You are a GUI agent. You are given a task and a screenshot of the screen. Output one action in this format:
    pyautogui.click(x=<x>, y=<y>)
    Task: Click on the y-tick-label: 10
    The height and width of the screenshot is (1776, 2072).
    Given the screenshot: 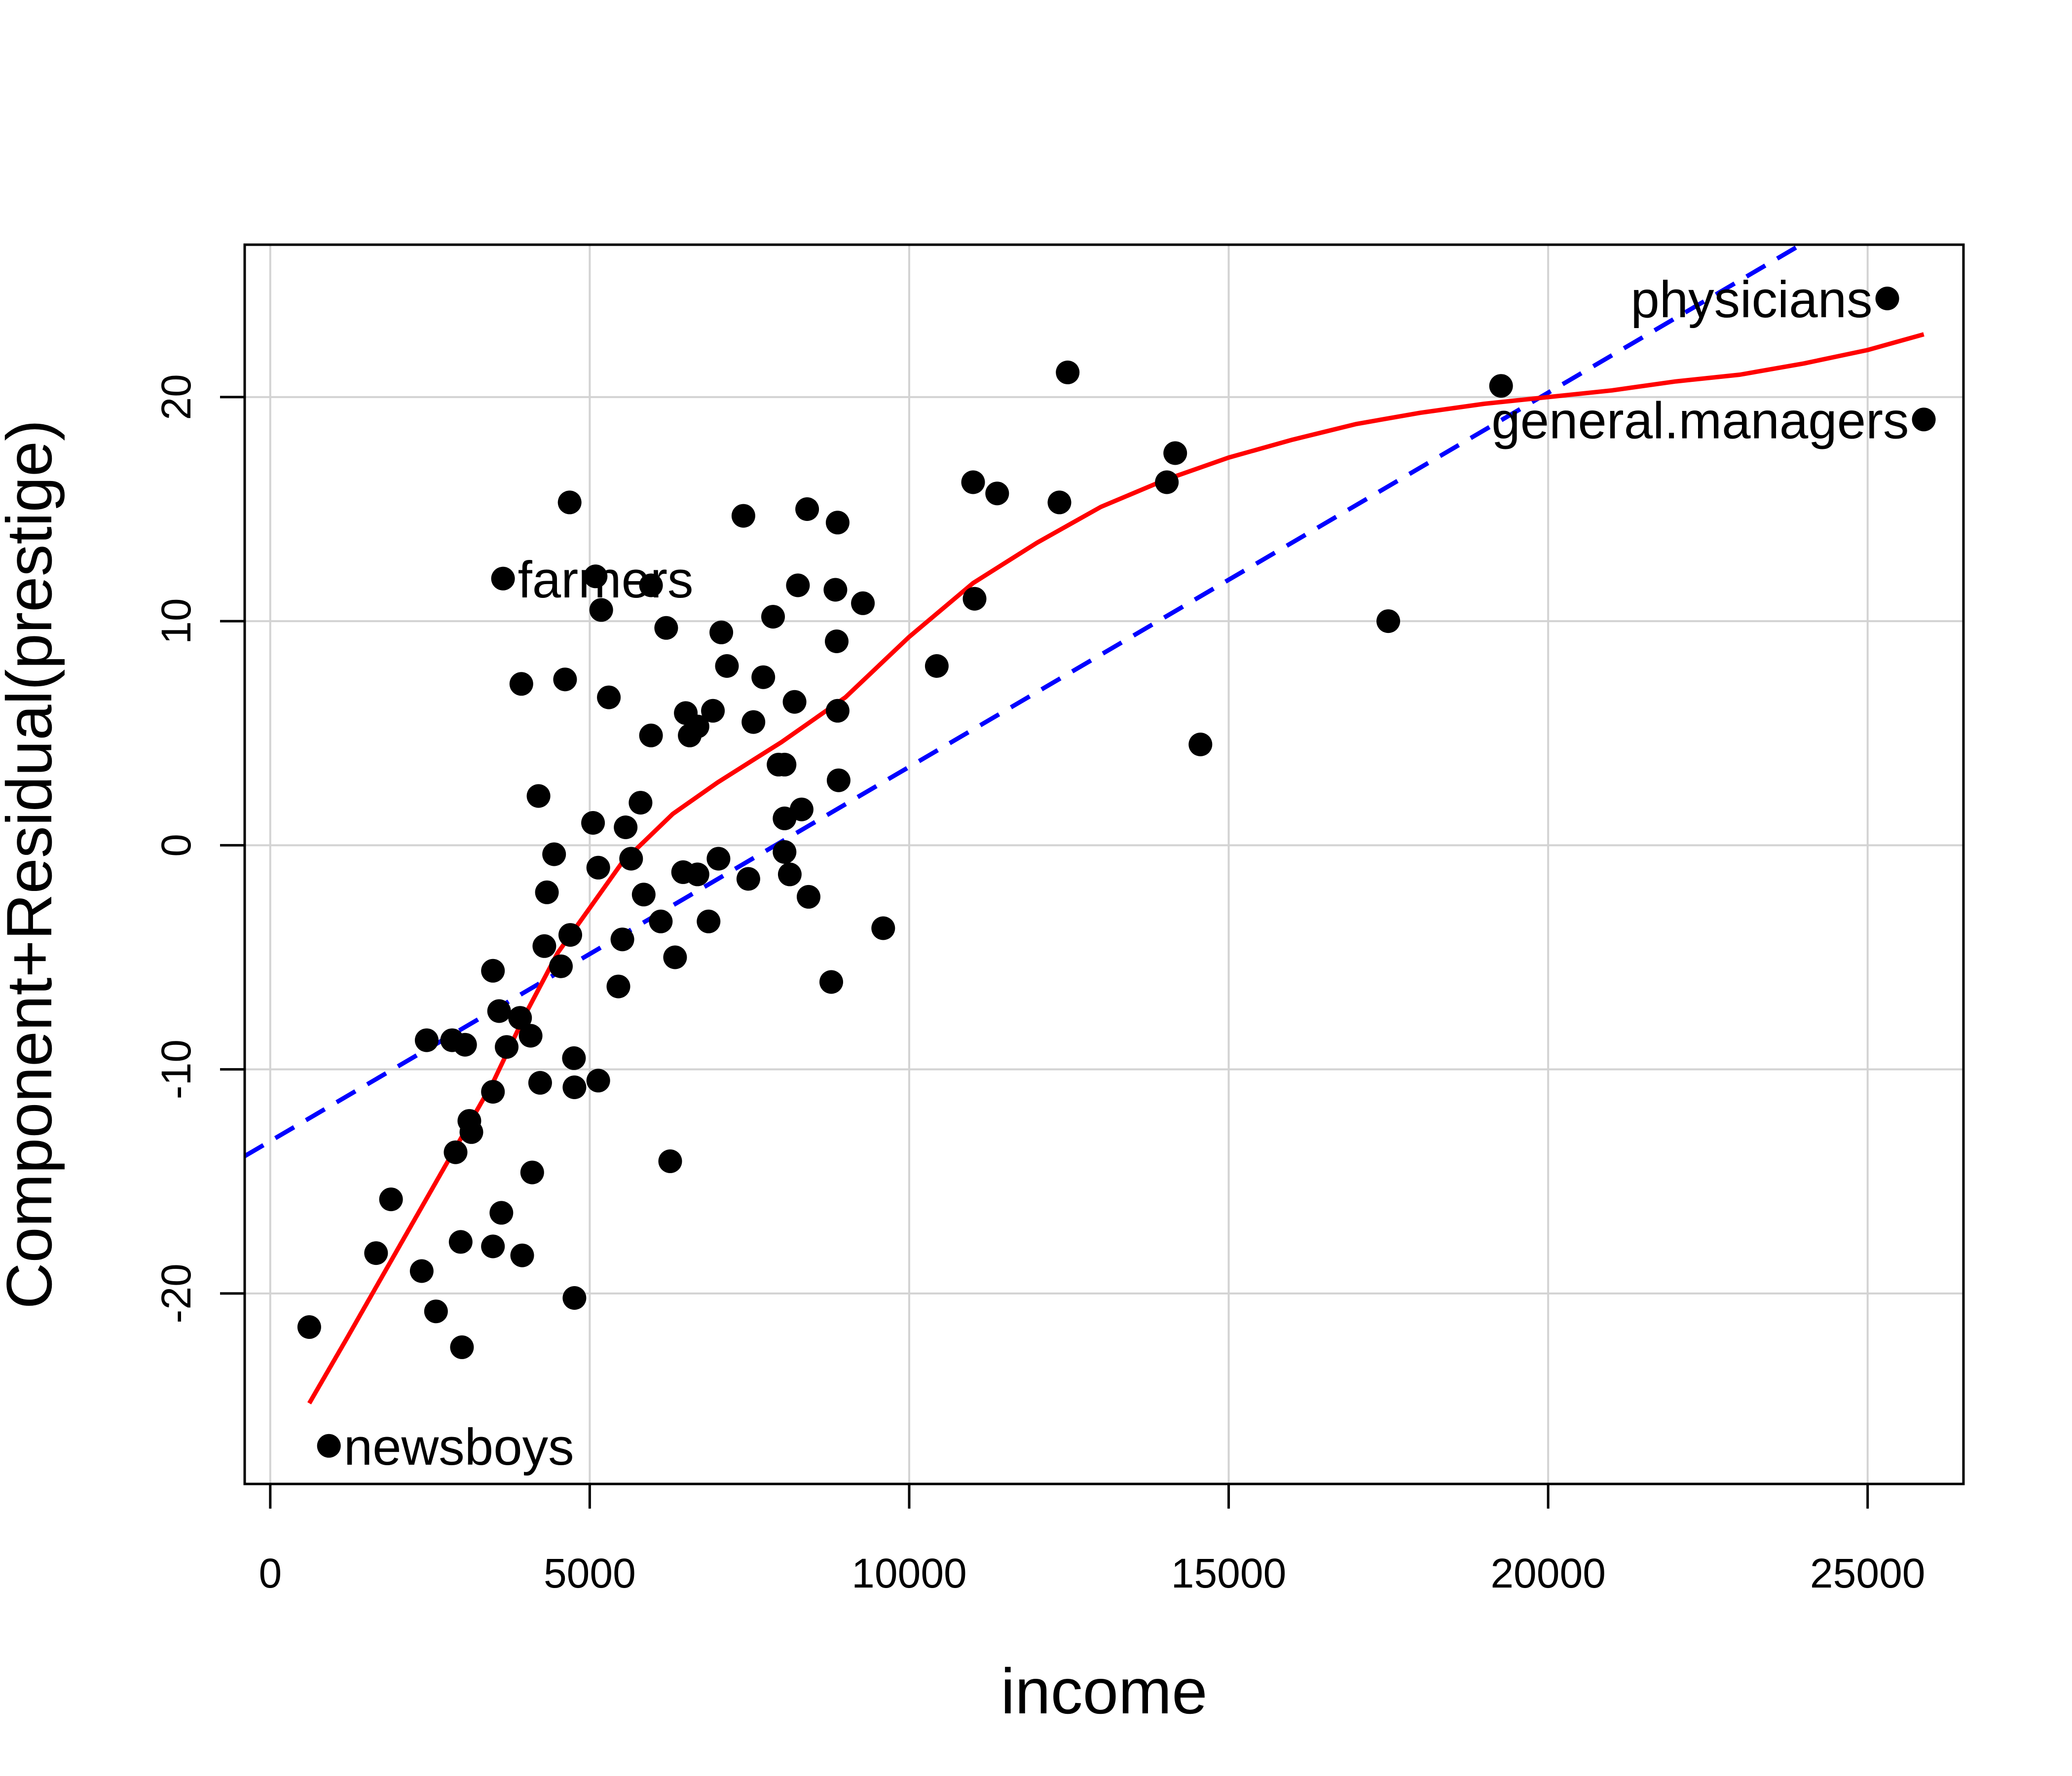 What is the action you would take?
    pyautogui.click(x=176, y=621)
    